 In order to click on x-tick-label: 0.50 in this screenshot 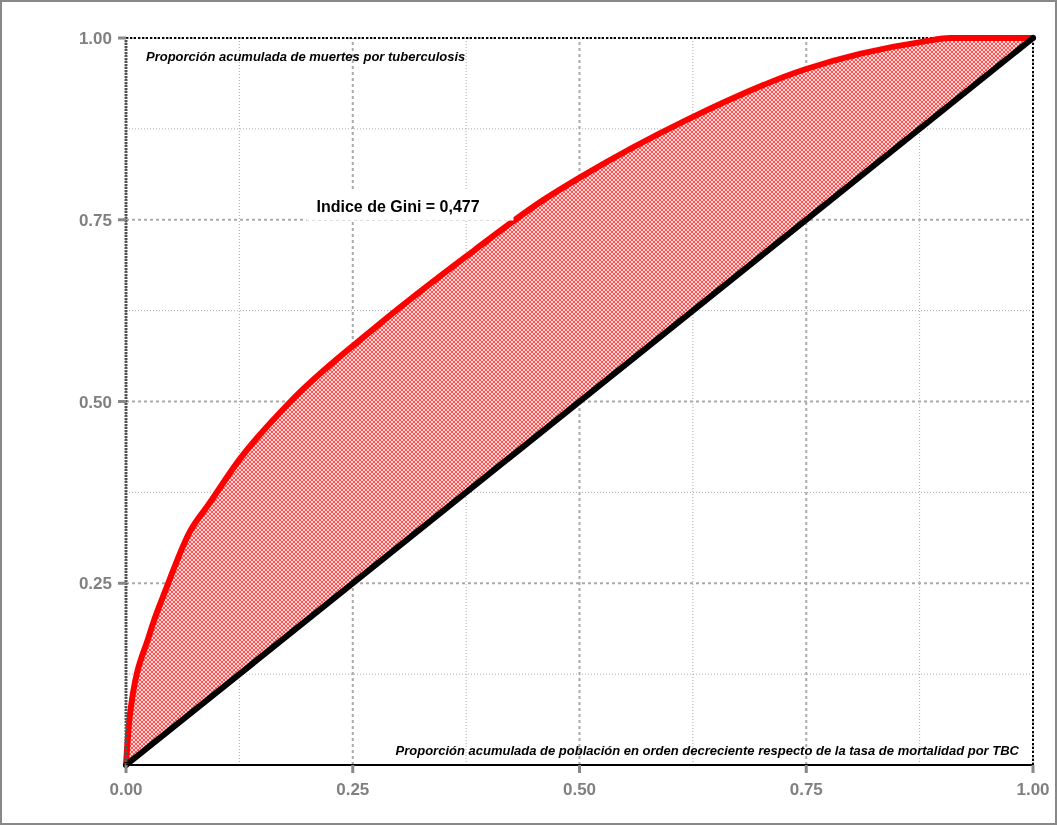, I will do `click(579, 789)`.